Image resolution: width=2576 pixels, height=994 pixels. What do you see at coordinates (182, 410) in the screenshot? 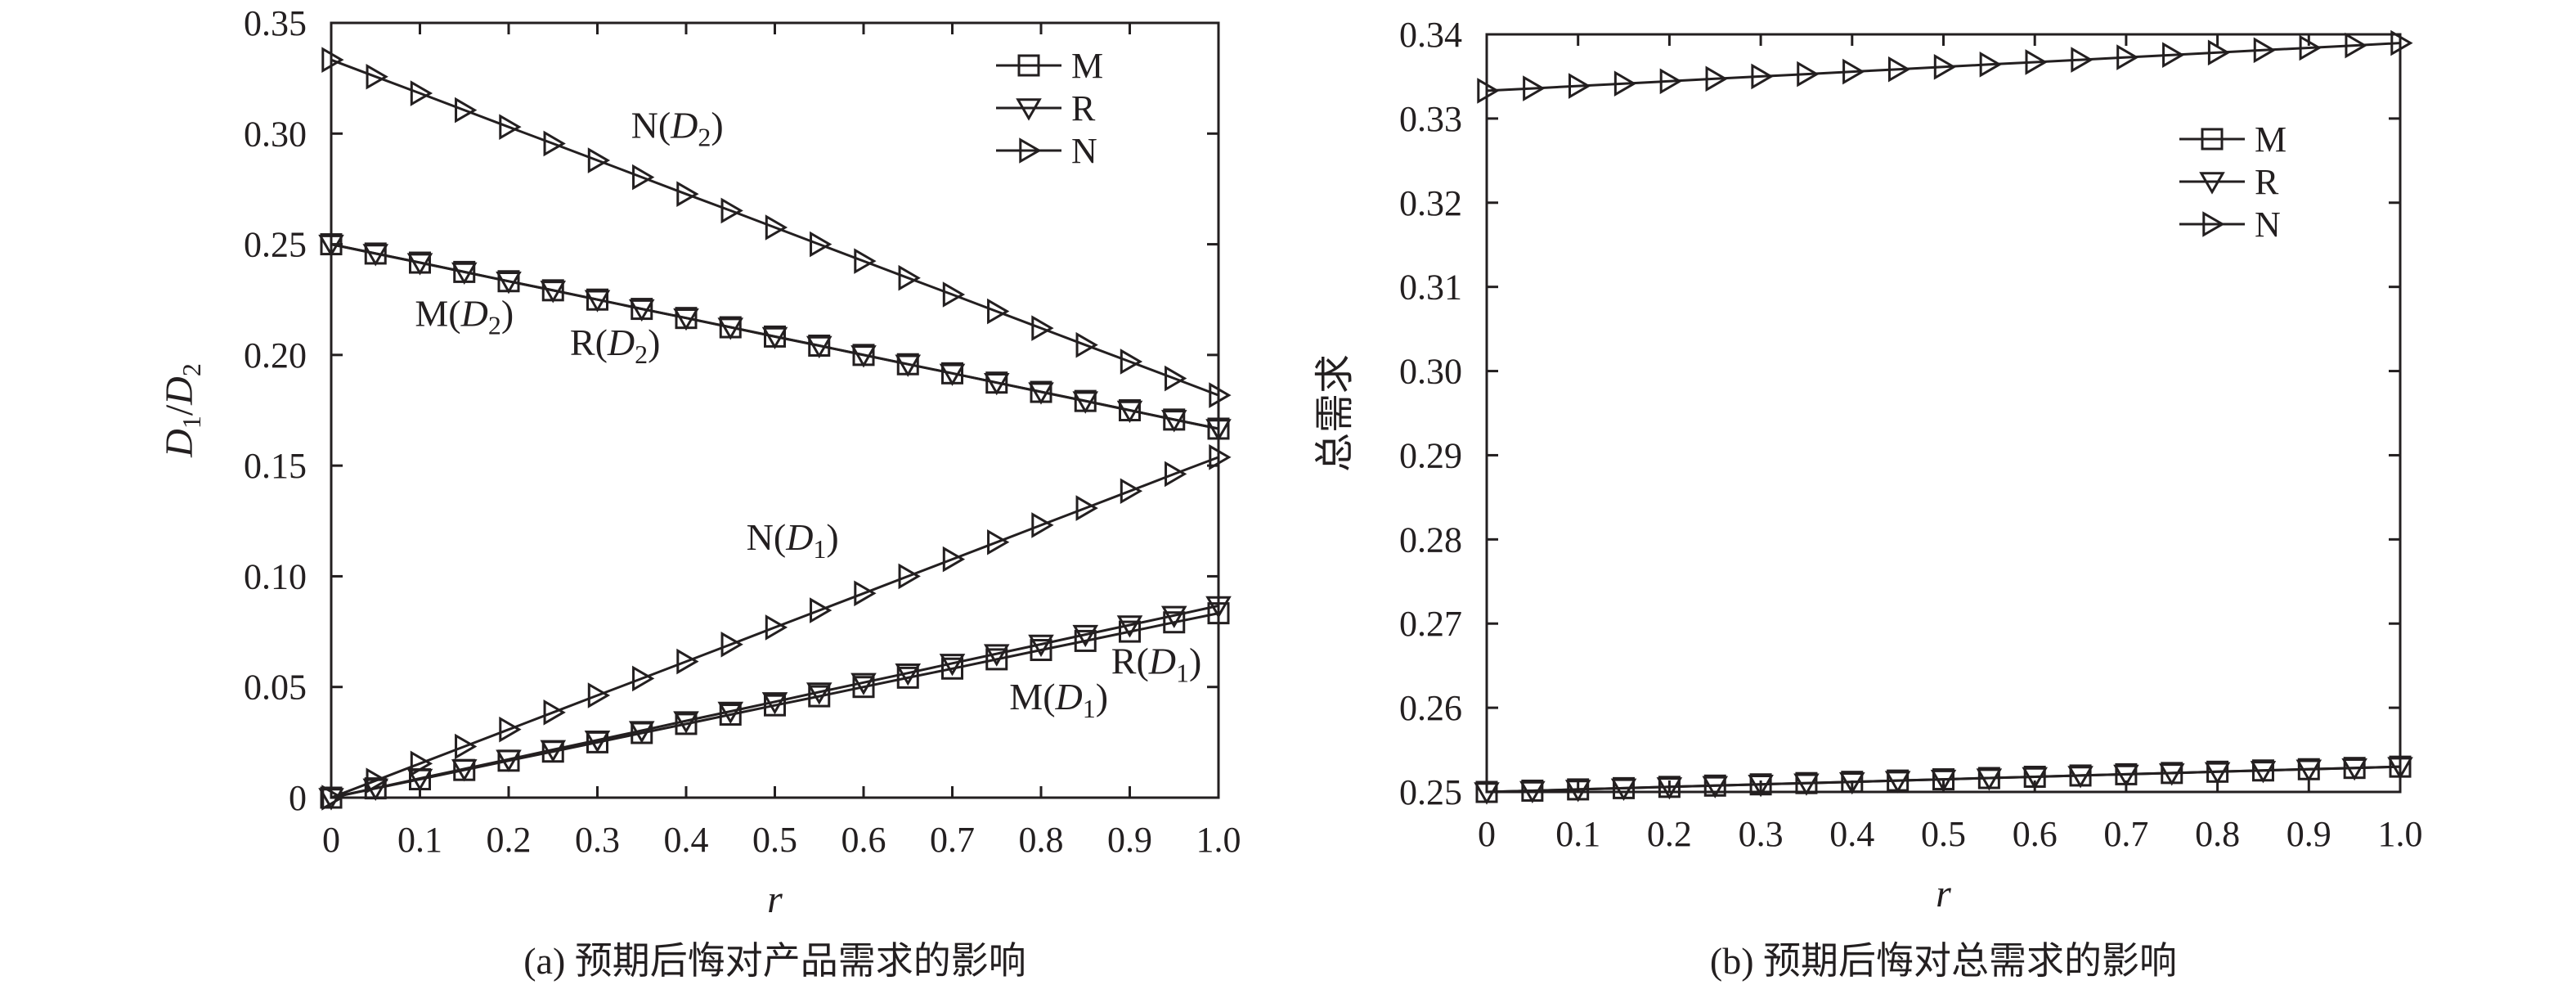
I see `y-axis-label: D1/D2` at bounding box center [182, 410].